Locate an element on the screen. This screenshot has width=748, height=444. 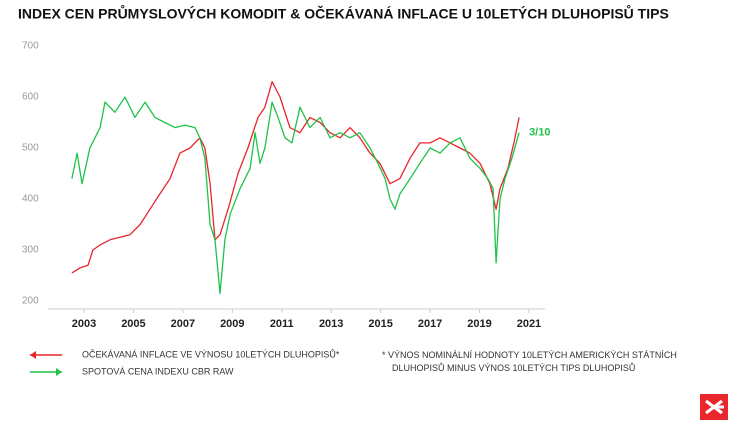
y-tick-label: 500 is located at coordinates (30, 148).